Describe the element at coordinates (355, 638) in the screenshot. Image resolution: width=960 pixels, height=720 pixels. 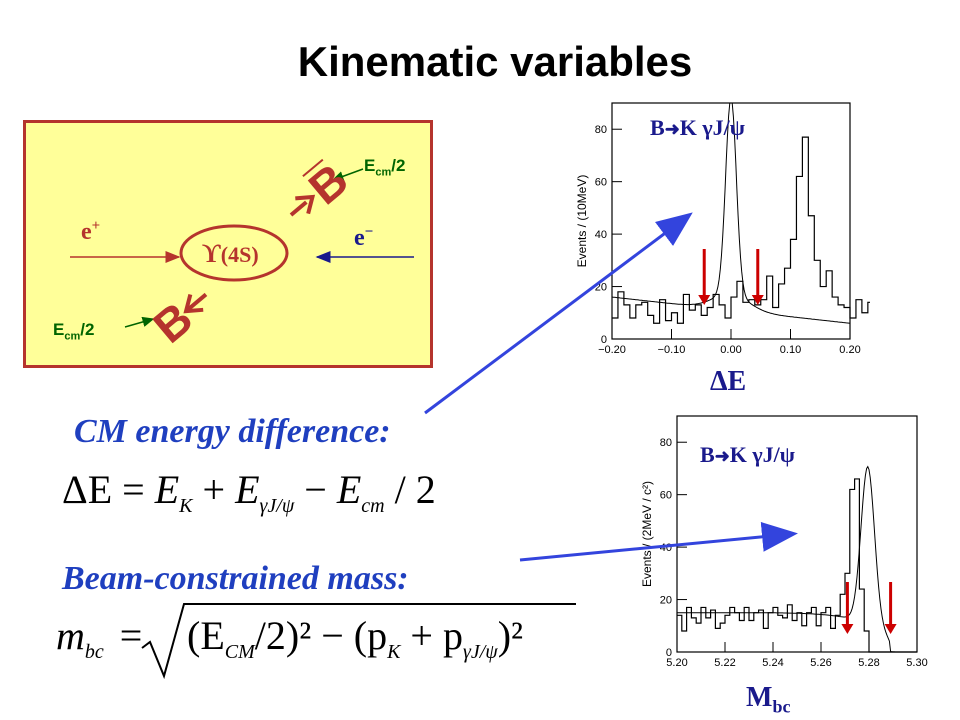
I see `mbc-formula-radicand: (ECM/2)² − (pK + pγJ/ψ)²` at that location.